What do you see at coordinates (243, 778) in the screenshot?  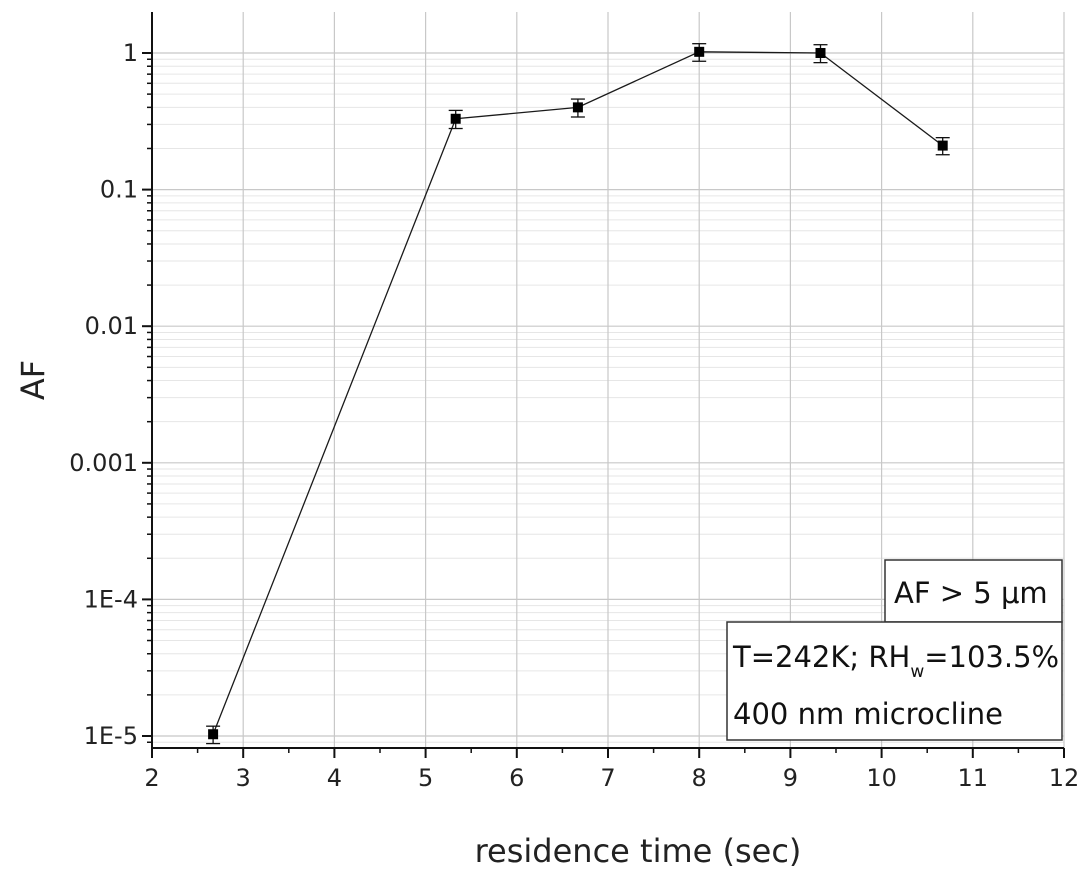 I see `x-tick-label: 3` at bounding box center [243, 778].